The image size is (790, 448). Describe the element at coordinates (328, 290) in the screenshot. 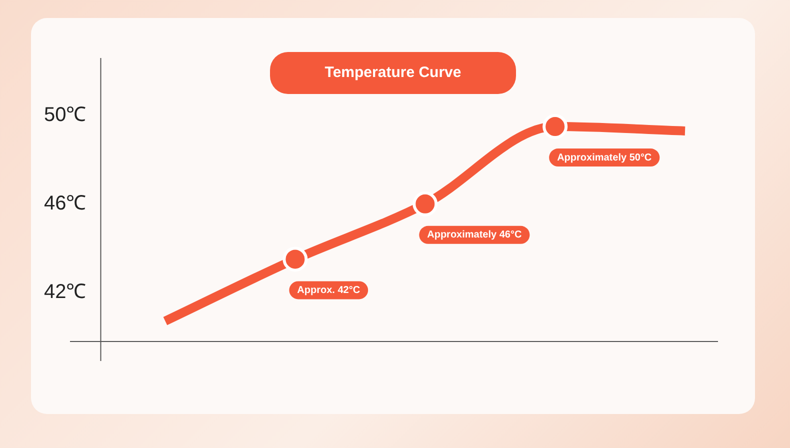

I see `annotation: Approx. 42°C` at that location.